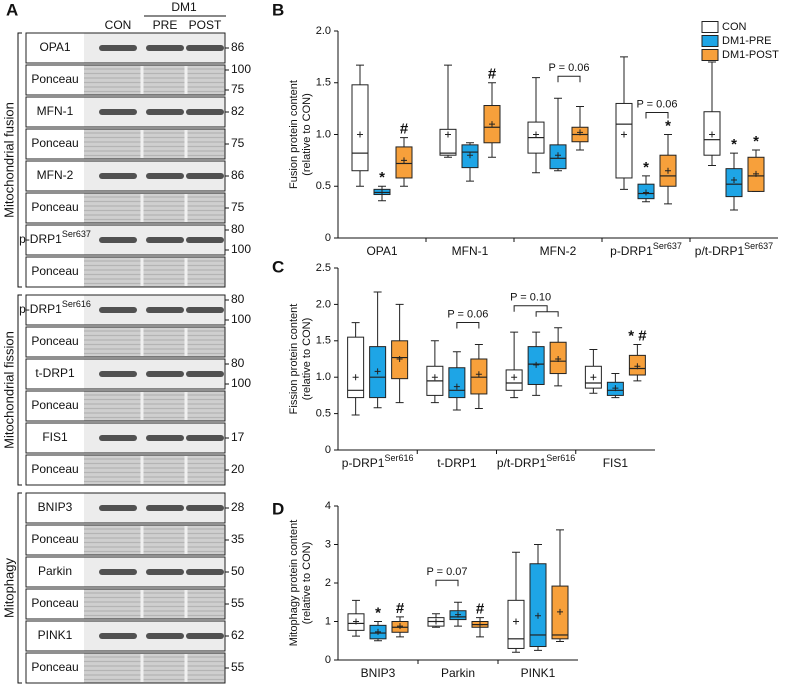  Describe the element at coordinates (238, 603) in the screenshot. I see `marker-label: 55` at that location.